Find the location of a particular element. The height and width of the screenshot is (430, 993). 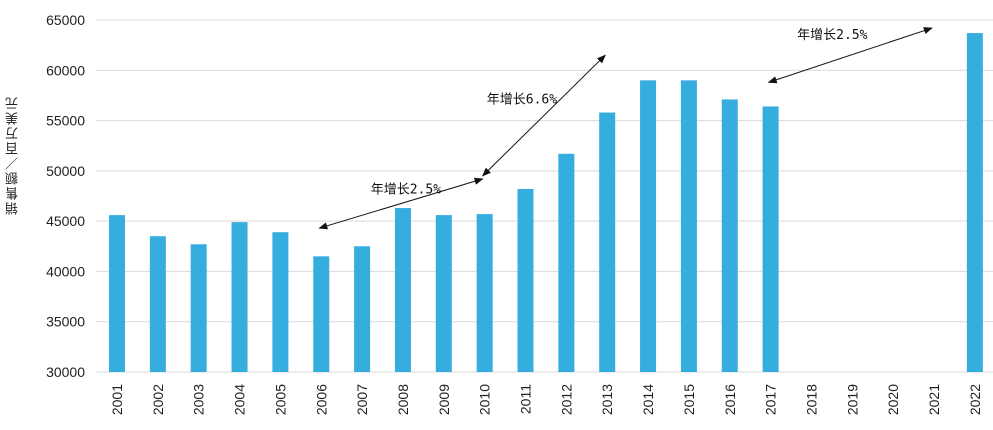

y-tick-label: 65000 is located at coordinates (65, 20).